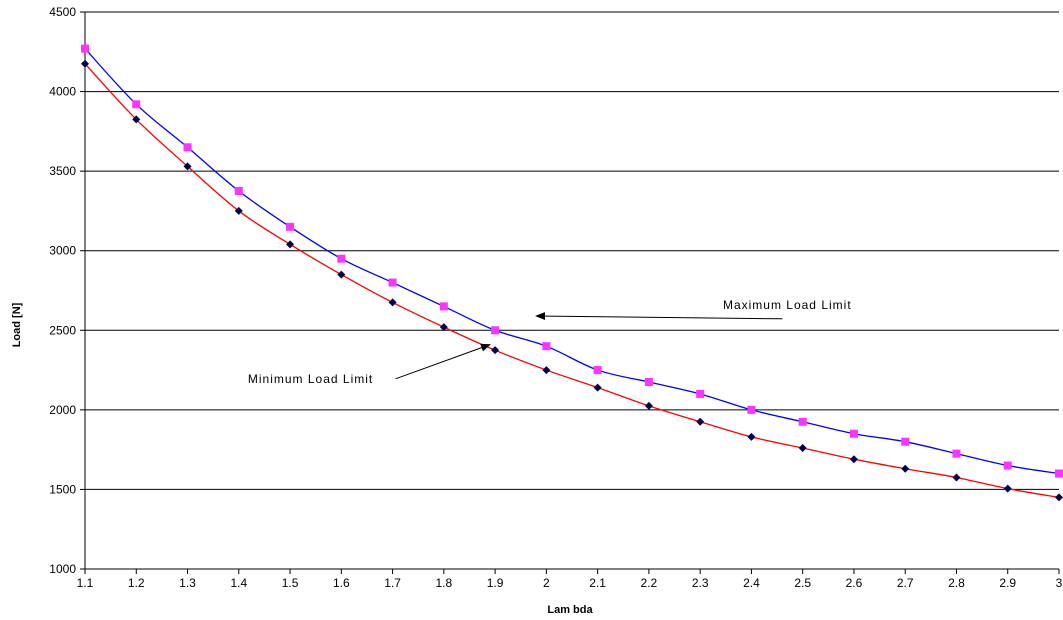 Image resolution: width=1063 pixels, height=620 pixels. What do you see at coordinates (62, 171) in the screenshot?
I see `y-tick-label: 3500` at bounding box center [62, 171].